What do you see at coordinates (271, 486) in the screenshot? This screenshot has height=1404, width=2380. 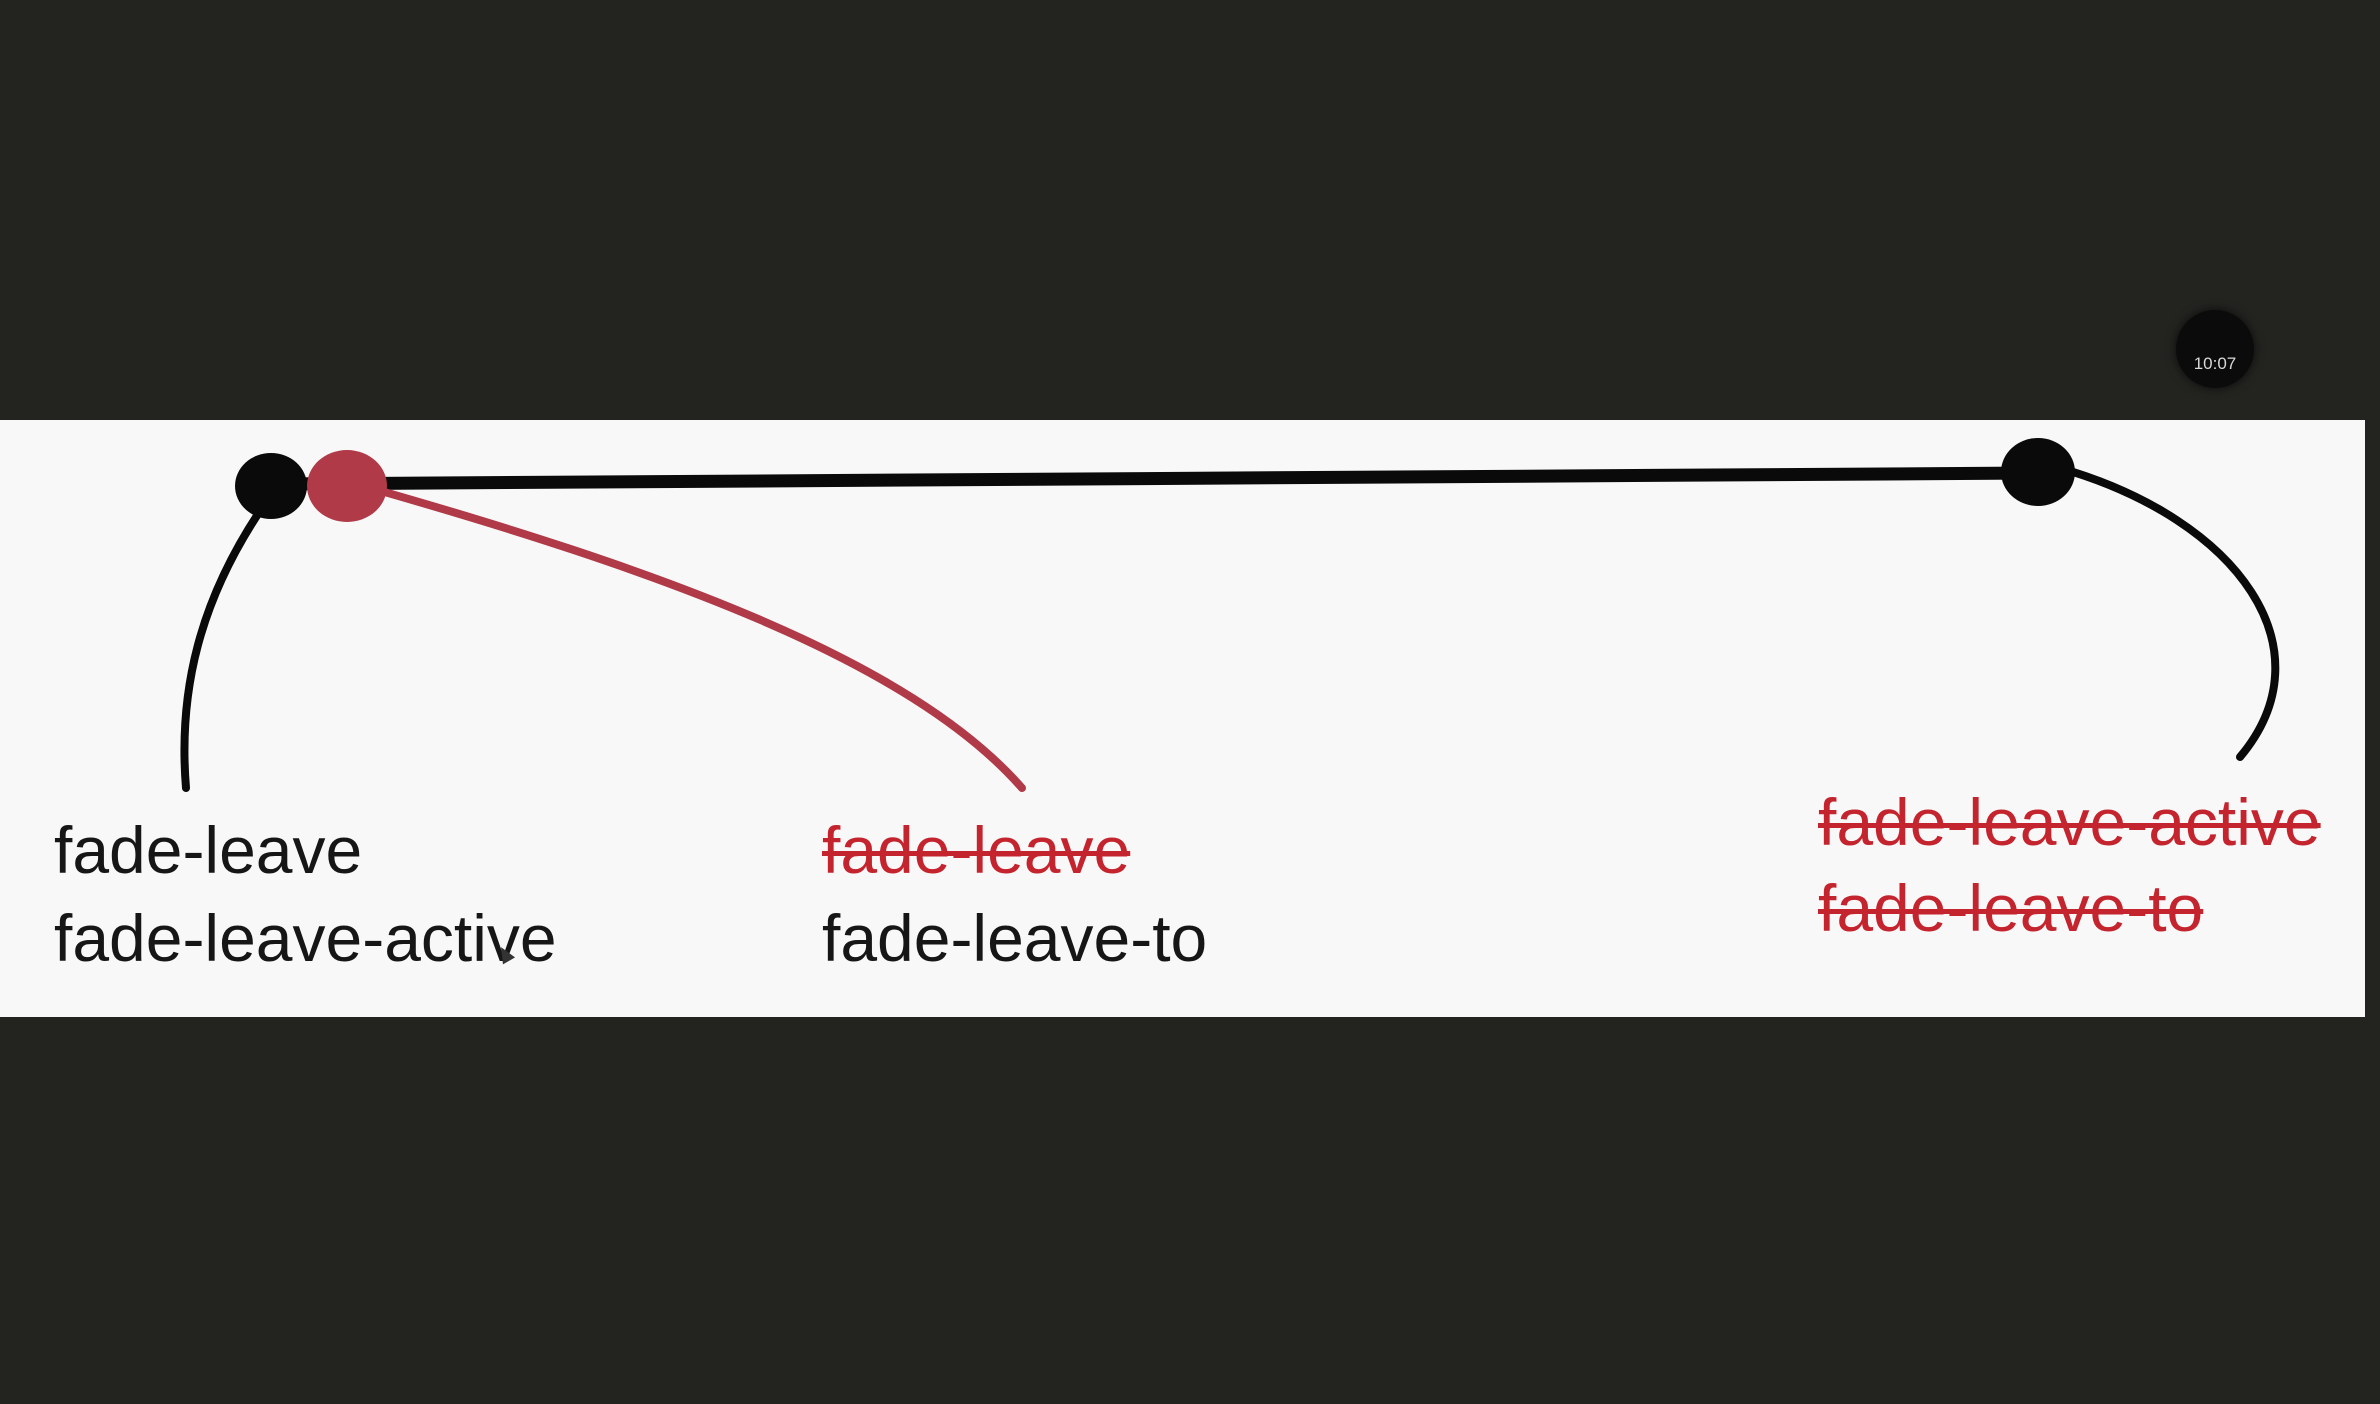 I see `start-node` at bounding box center [271, 486].